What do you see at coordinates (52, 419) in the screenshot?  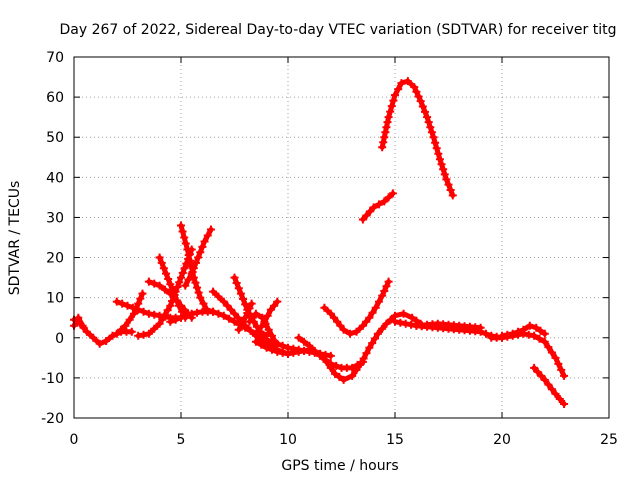 I see `y-tick-label: -20` at bounding box center [52, 419].